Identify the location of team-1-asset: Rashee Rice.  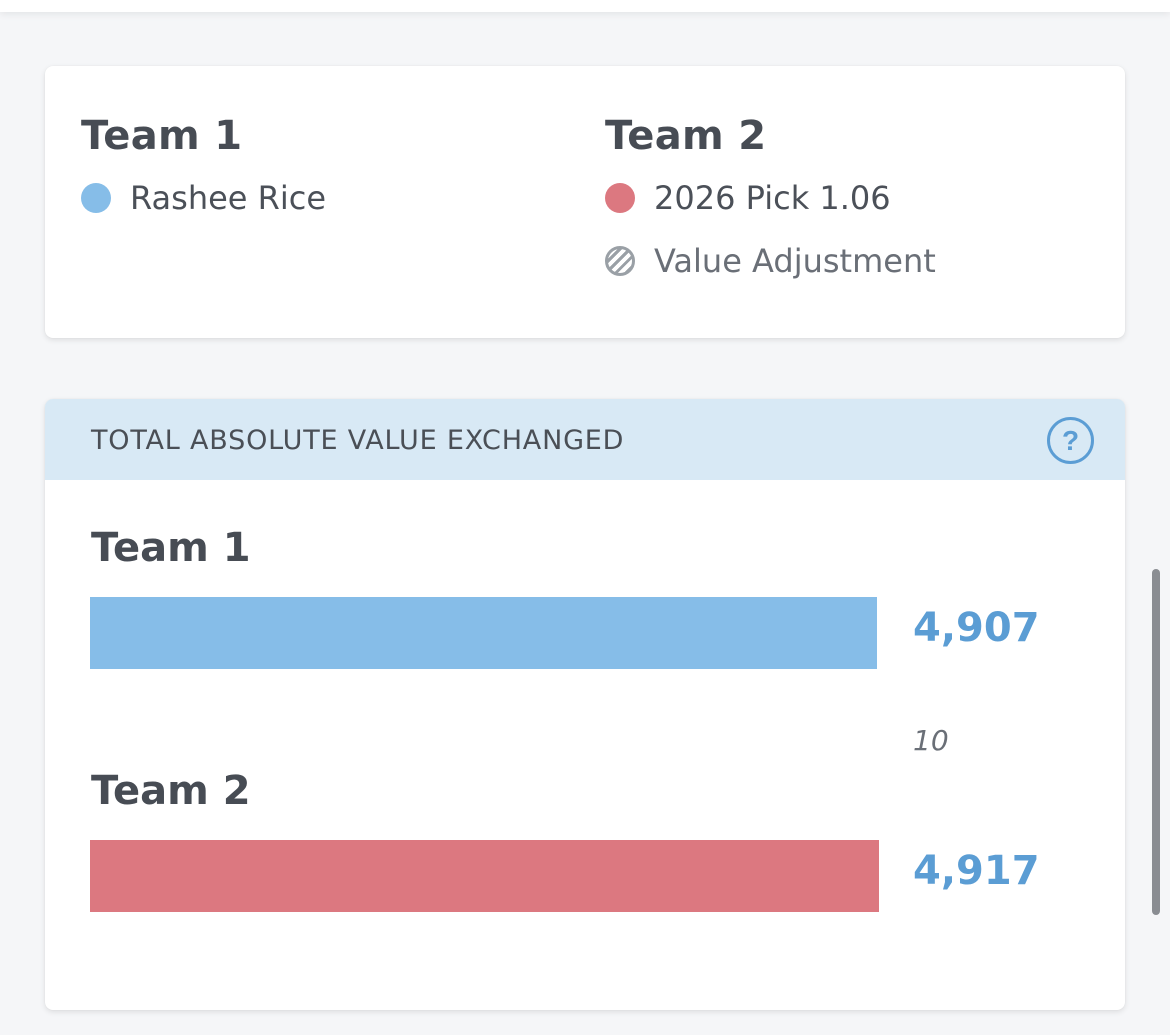
(203, 197).